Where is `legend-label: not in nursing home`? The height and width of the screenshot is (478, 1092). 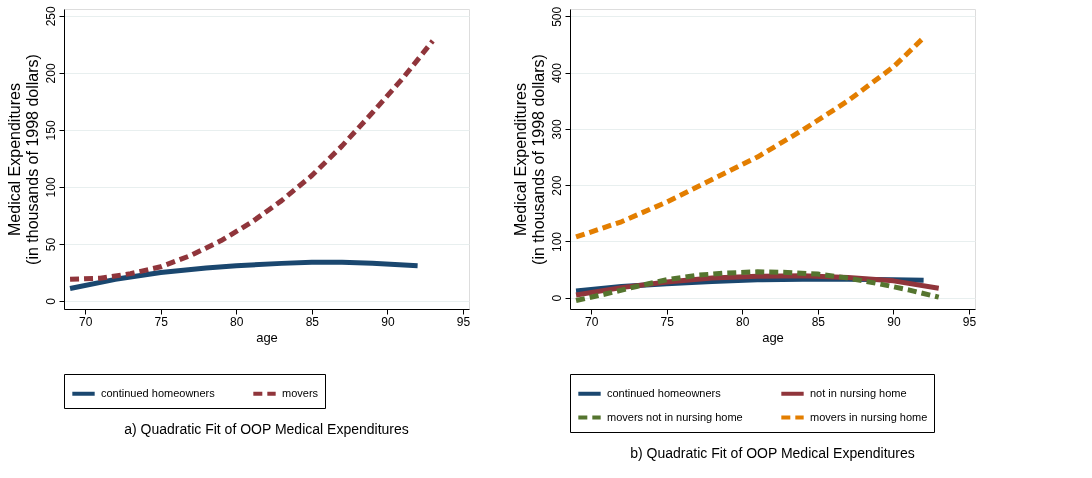 legend-label: not in nursing home is located at coordinates (858, 392).